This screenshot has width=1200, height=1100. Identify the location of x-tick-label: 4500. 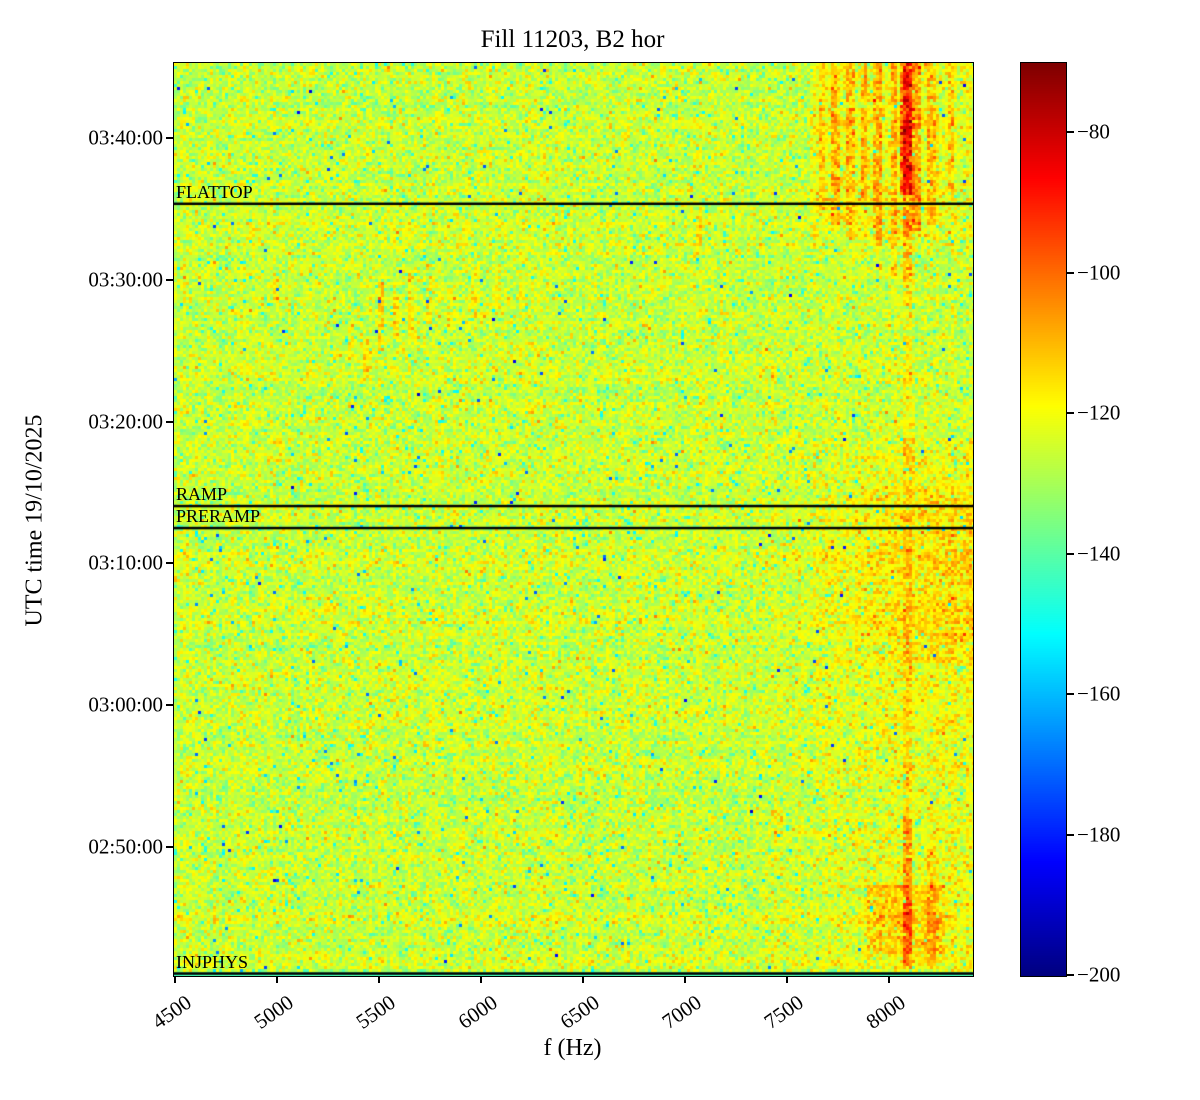
(171, 1012).